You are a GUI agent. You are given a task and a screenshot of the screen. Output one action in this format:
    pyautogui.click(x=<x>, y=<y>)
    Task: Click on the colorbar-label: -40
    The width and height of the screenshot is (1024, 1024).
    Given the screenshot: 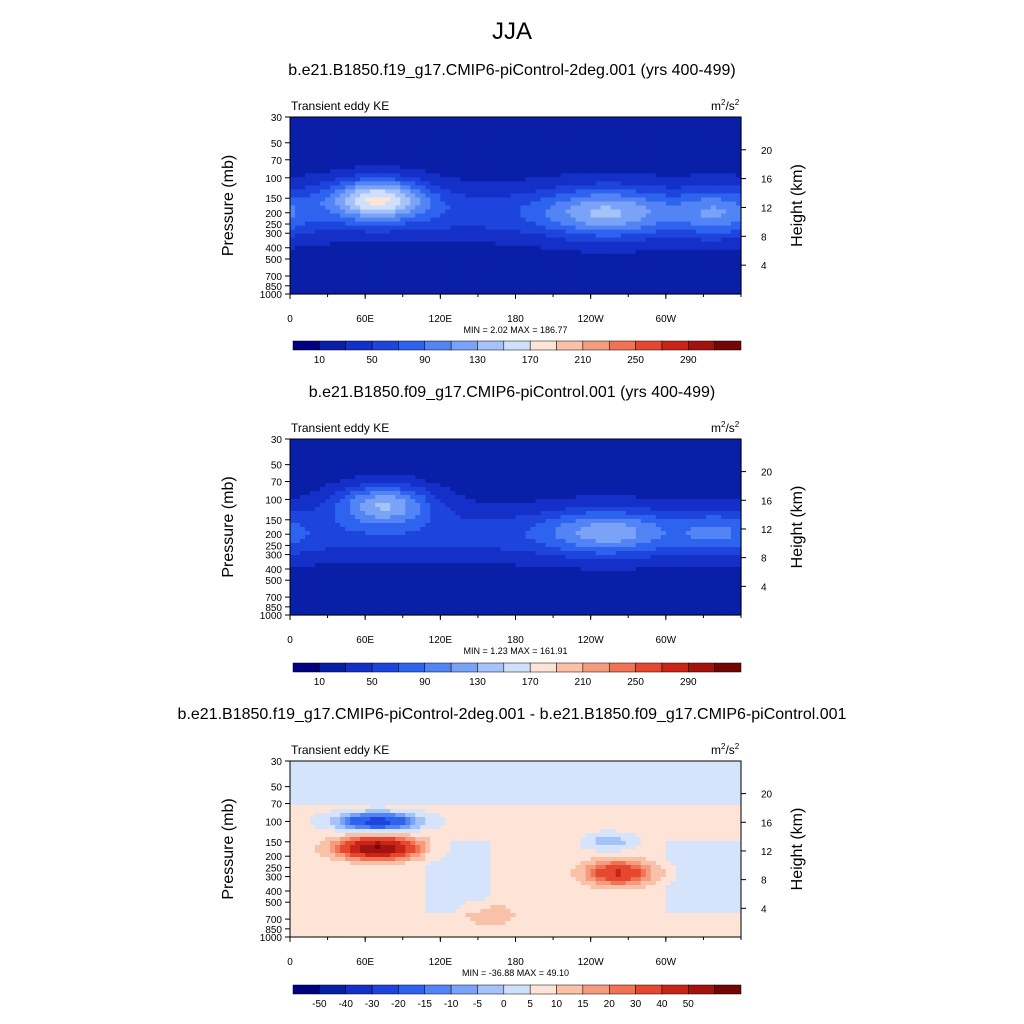 What is the action you would take?
    pyautogui.click(x=345, y=1004)
    